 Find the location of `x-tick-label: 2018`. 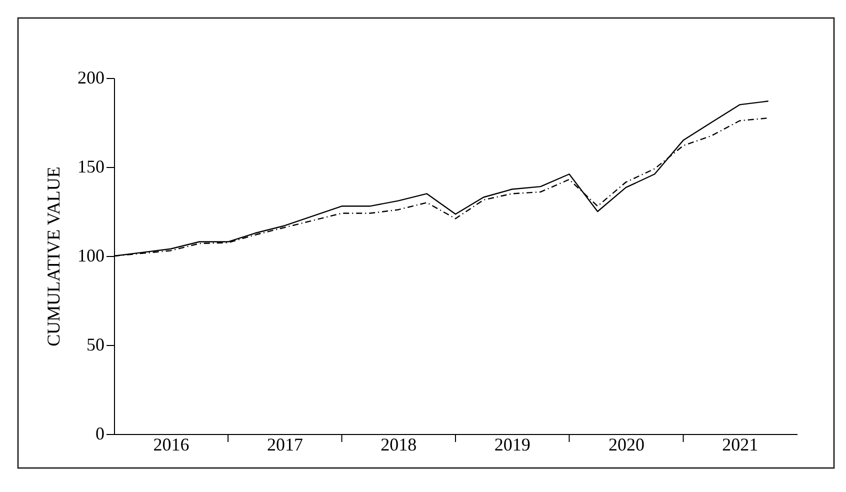

x-tick-label: 2018 is located at coordinates (398, 444).